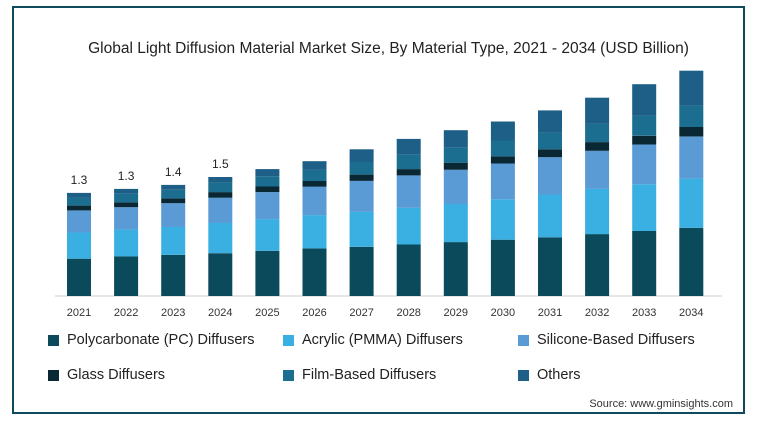 The image size is (777, 426). Describe the element at coordinates (150, 172) in the screenshot. I see `total-labels-group: 1.3 1.3 1.4 1.5` at that location.